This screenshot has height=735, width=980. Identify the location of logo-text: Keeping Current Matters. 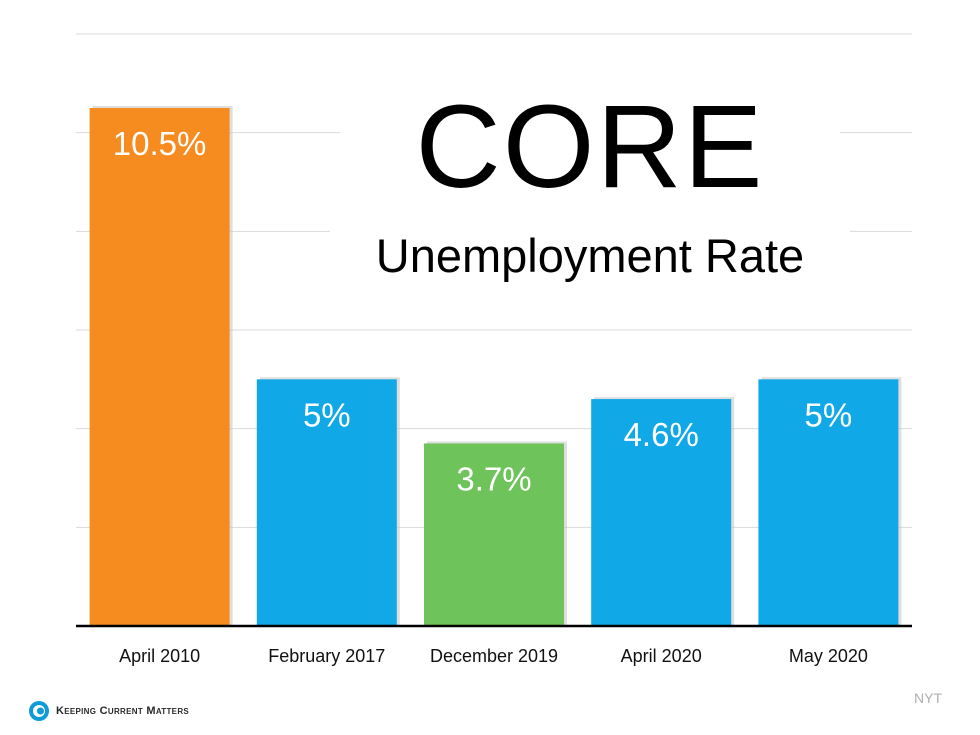
(123, 711).